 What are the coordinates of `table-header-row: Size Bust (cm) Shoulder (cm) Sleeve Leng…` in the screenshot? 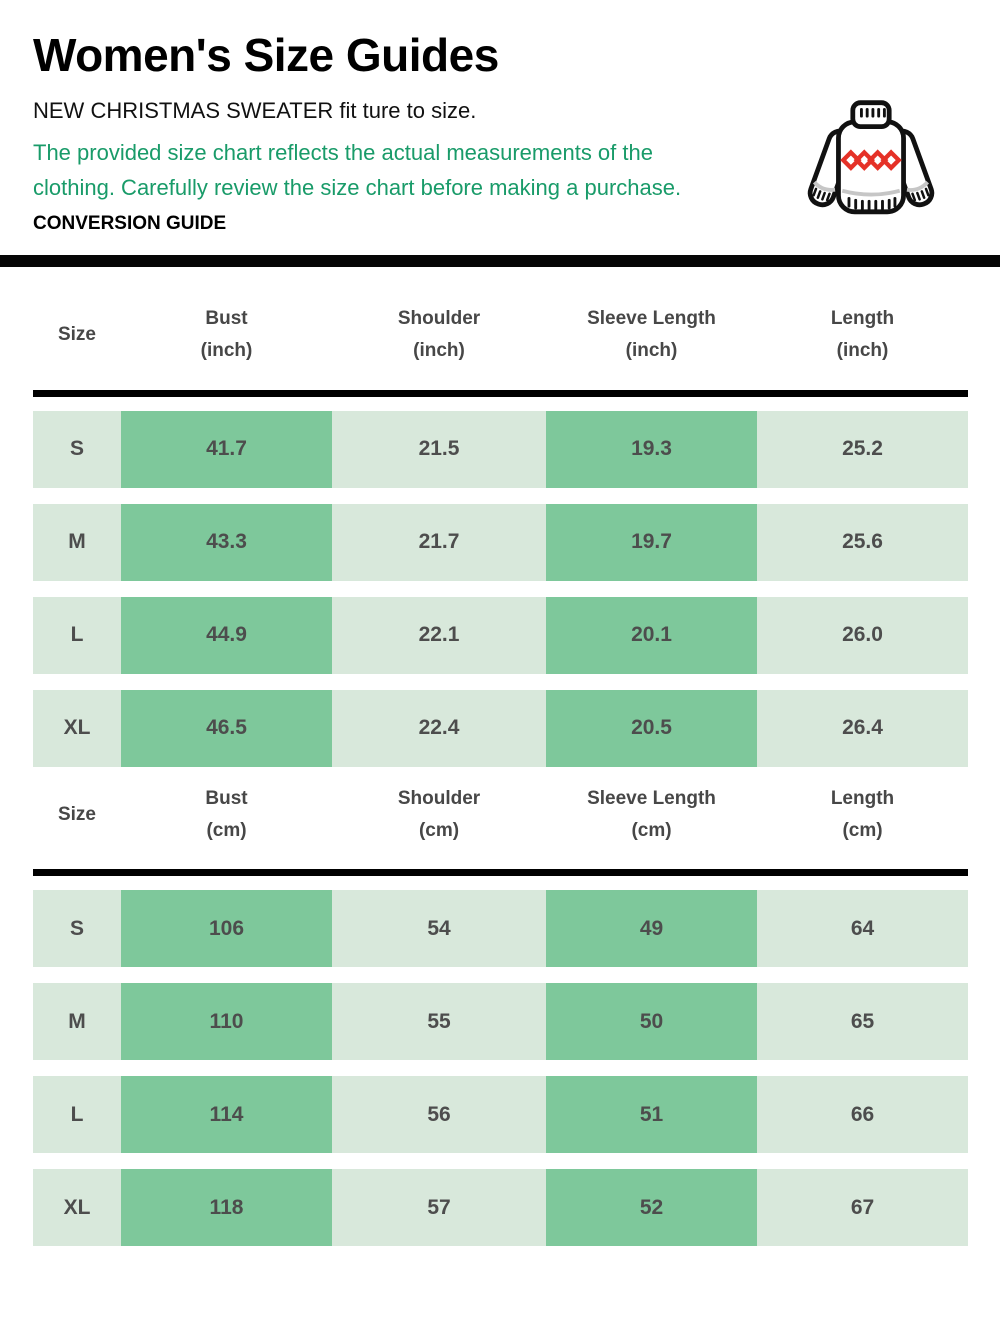 It's located at (500, 815).